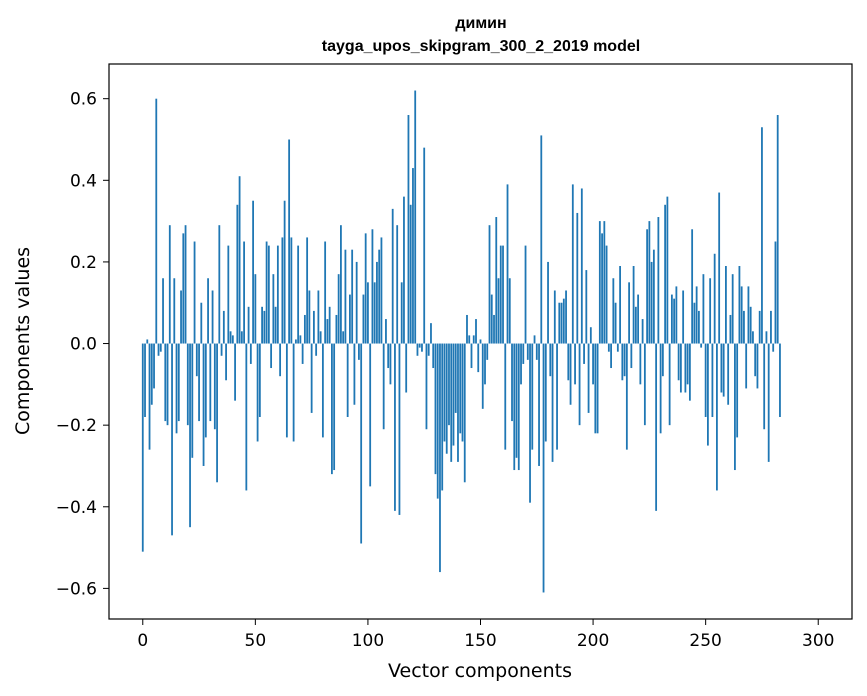 Image resolution: width=867 pixels, height=696 pixels. What do you see at coordinates (83, 345) in the screenshot?
I see `y-tick-label: 0.0` at bounding box center [83, 345].